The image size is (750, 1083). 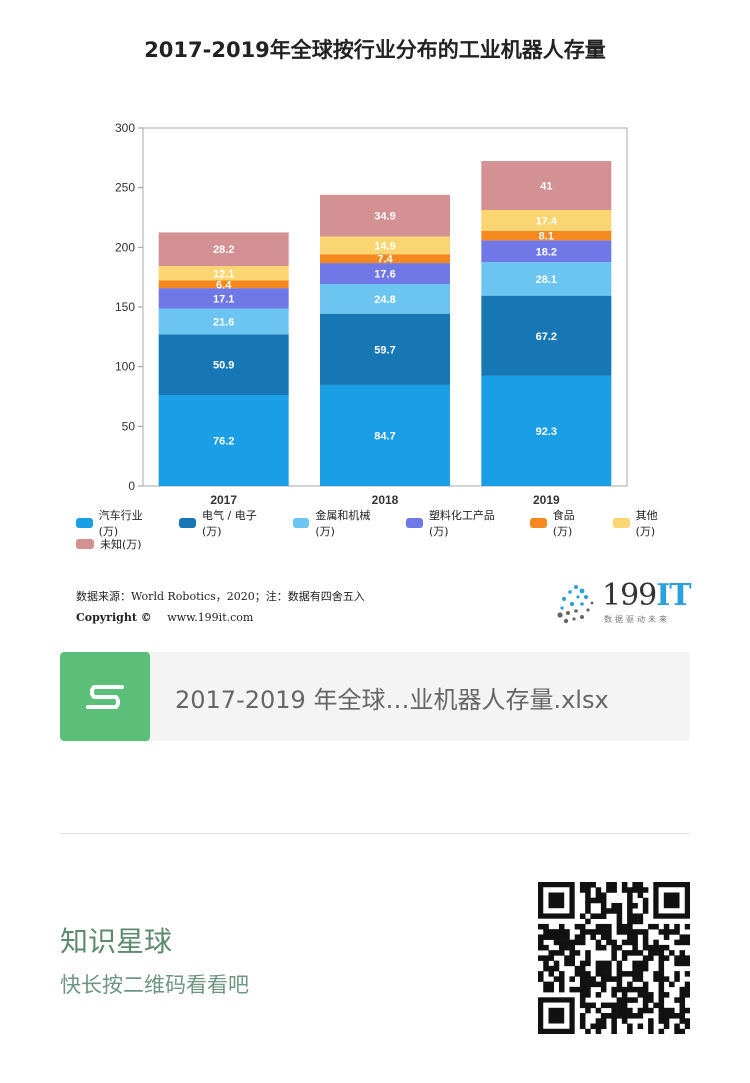 What do you see at coordinates (125, 367) in the screenshot?
I see `y-tick-label: 100` at bounding box center [125, 367].